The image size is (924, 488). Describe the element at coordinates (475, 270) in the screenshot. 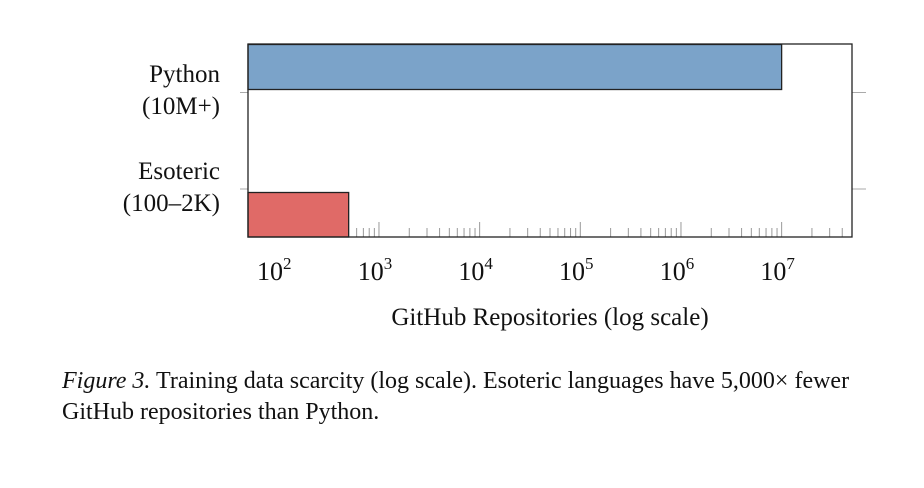

I see `x-tick-label: 10⁴` at that location.